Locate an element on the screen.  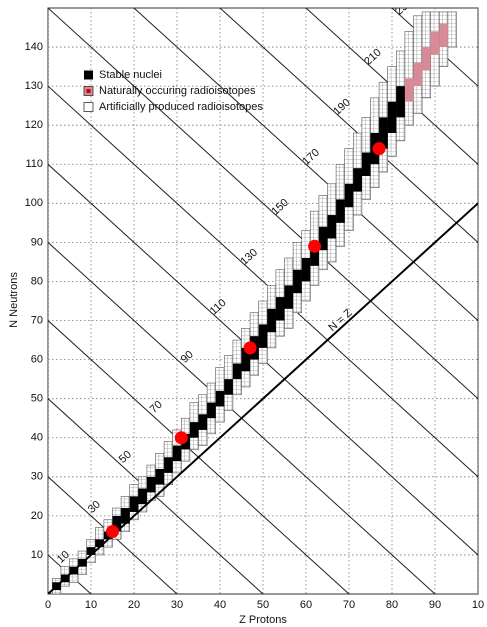
legend-label: Stable nuclei is located at coordinates (130, 75).